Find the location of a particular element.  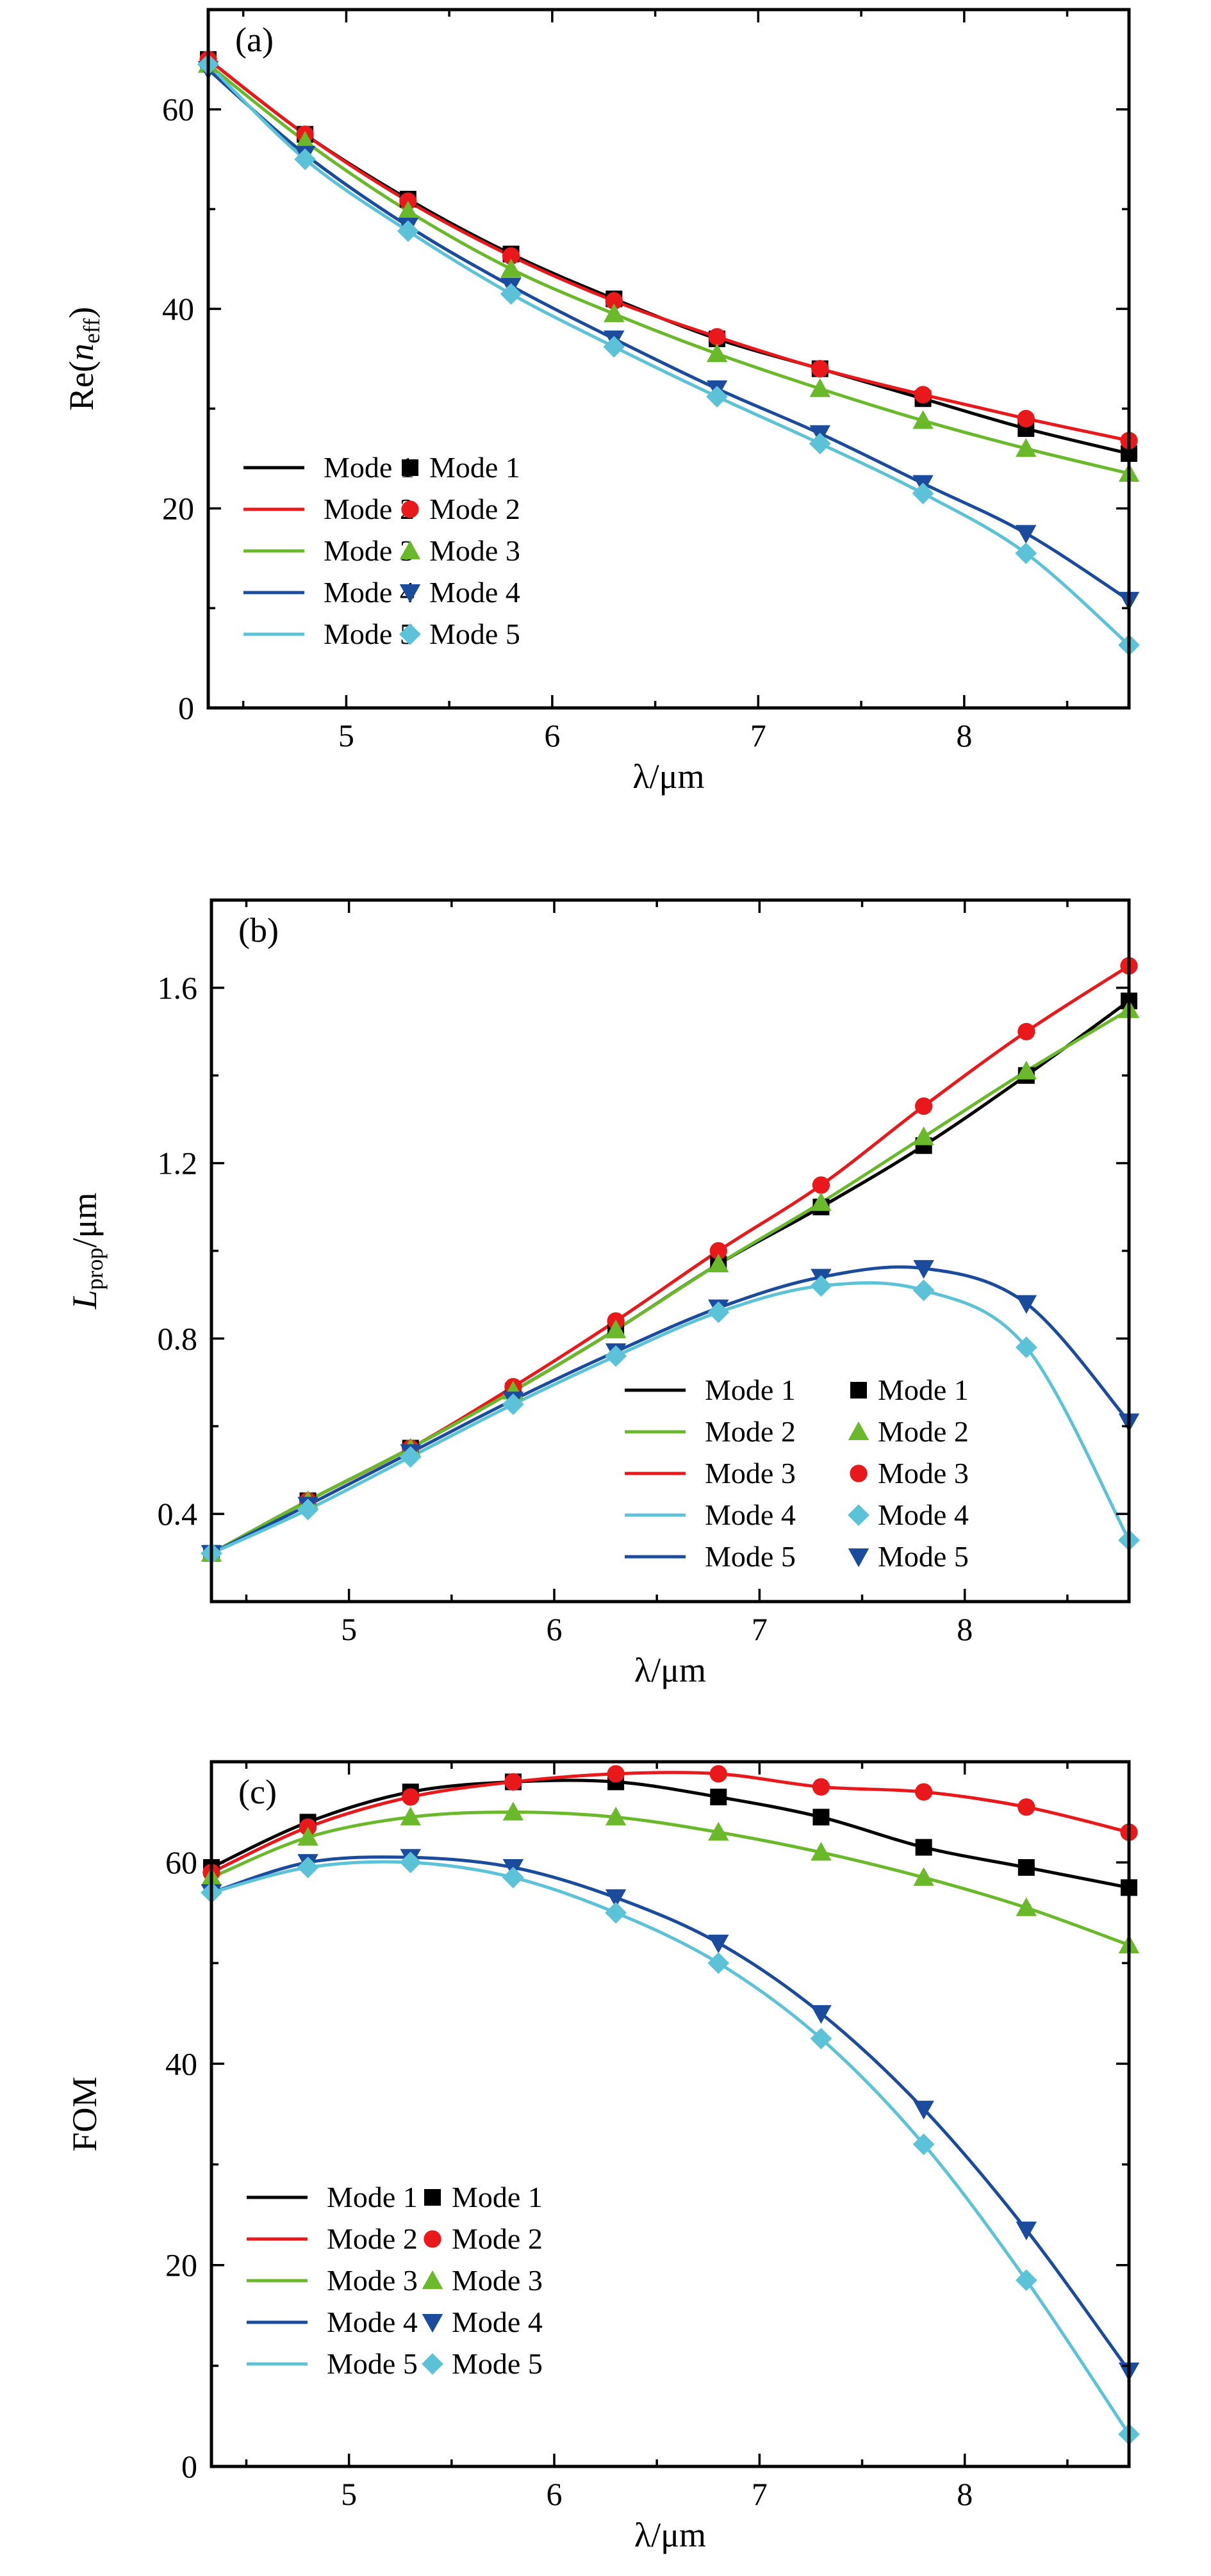

y-axis-label: Re(neff) is located at coordinates (83, 359).